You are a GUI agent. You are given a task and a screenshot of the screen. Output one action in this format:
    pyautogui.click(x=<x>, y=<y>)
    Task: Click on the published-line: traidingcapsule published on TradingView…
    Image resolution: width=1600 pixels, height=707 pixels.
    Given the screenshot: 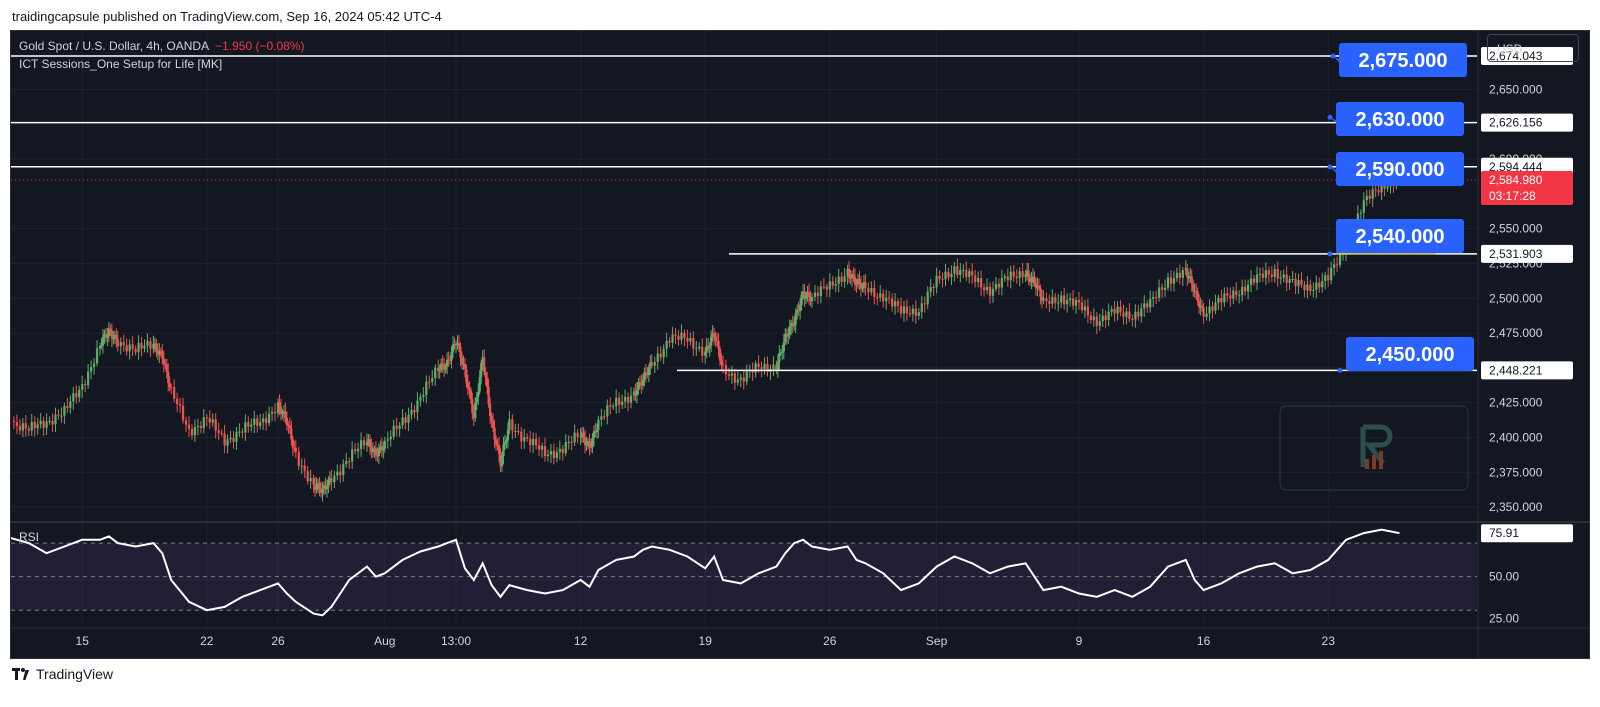 What is the action you would take?
    pyautogui.click(x=227, y=16)
    